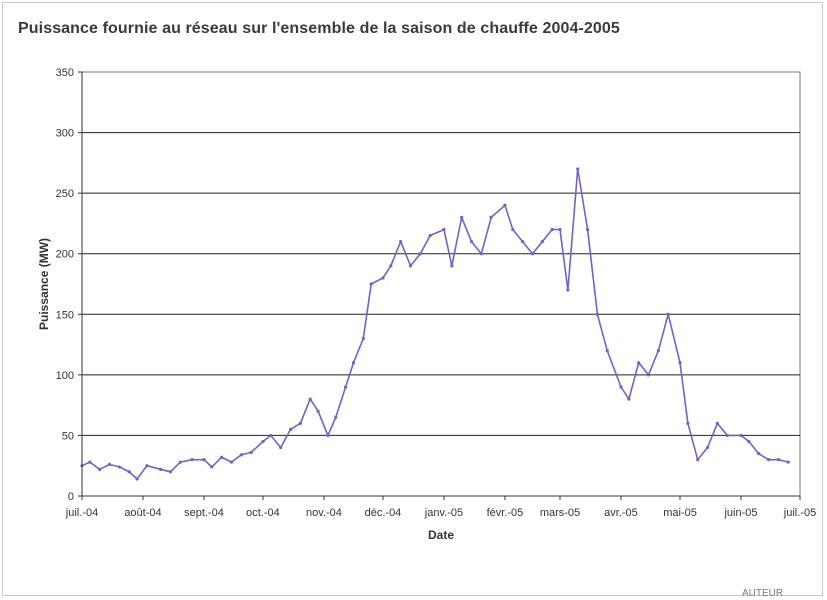  Describe the element at coordinates (68, 436) in the screenshot. I see `y-tick-label: 50` at that location.